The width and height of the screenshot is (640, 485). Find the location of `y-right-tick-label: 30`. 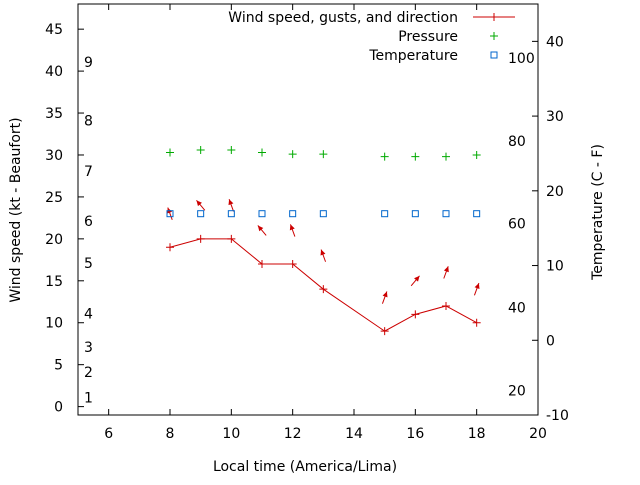

y-right-tick-label: 30 is located at coordinates (555, 117).